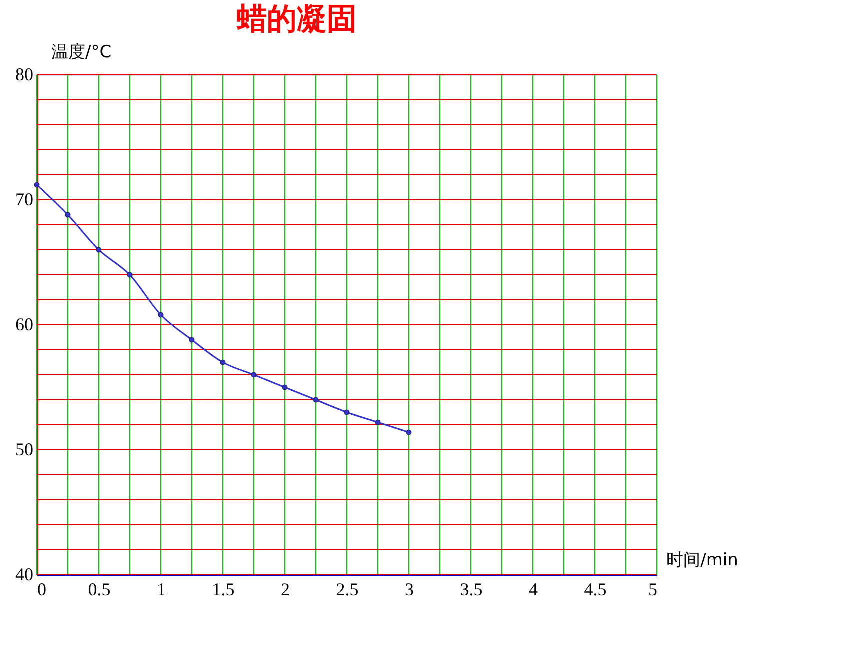 This screenshot has width=860, height=645. What do you see at coordinates (409, 590) in the screenshot?
I see `x-tick-label: 3` at bounding box center [409, 590].